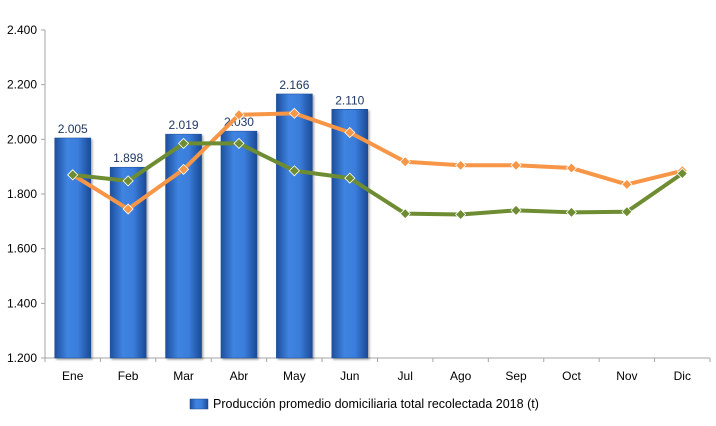 Image resolution: width=716 pixels, height=426 pixels. Describe the element at coordinates (128, 158) in the screenshot. I see `bar-data-label: 1.898` at that location.